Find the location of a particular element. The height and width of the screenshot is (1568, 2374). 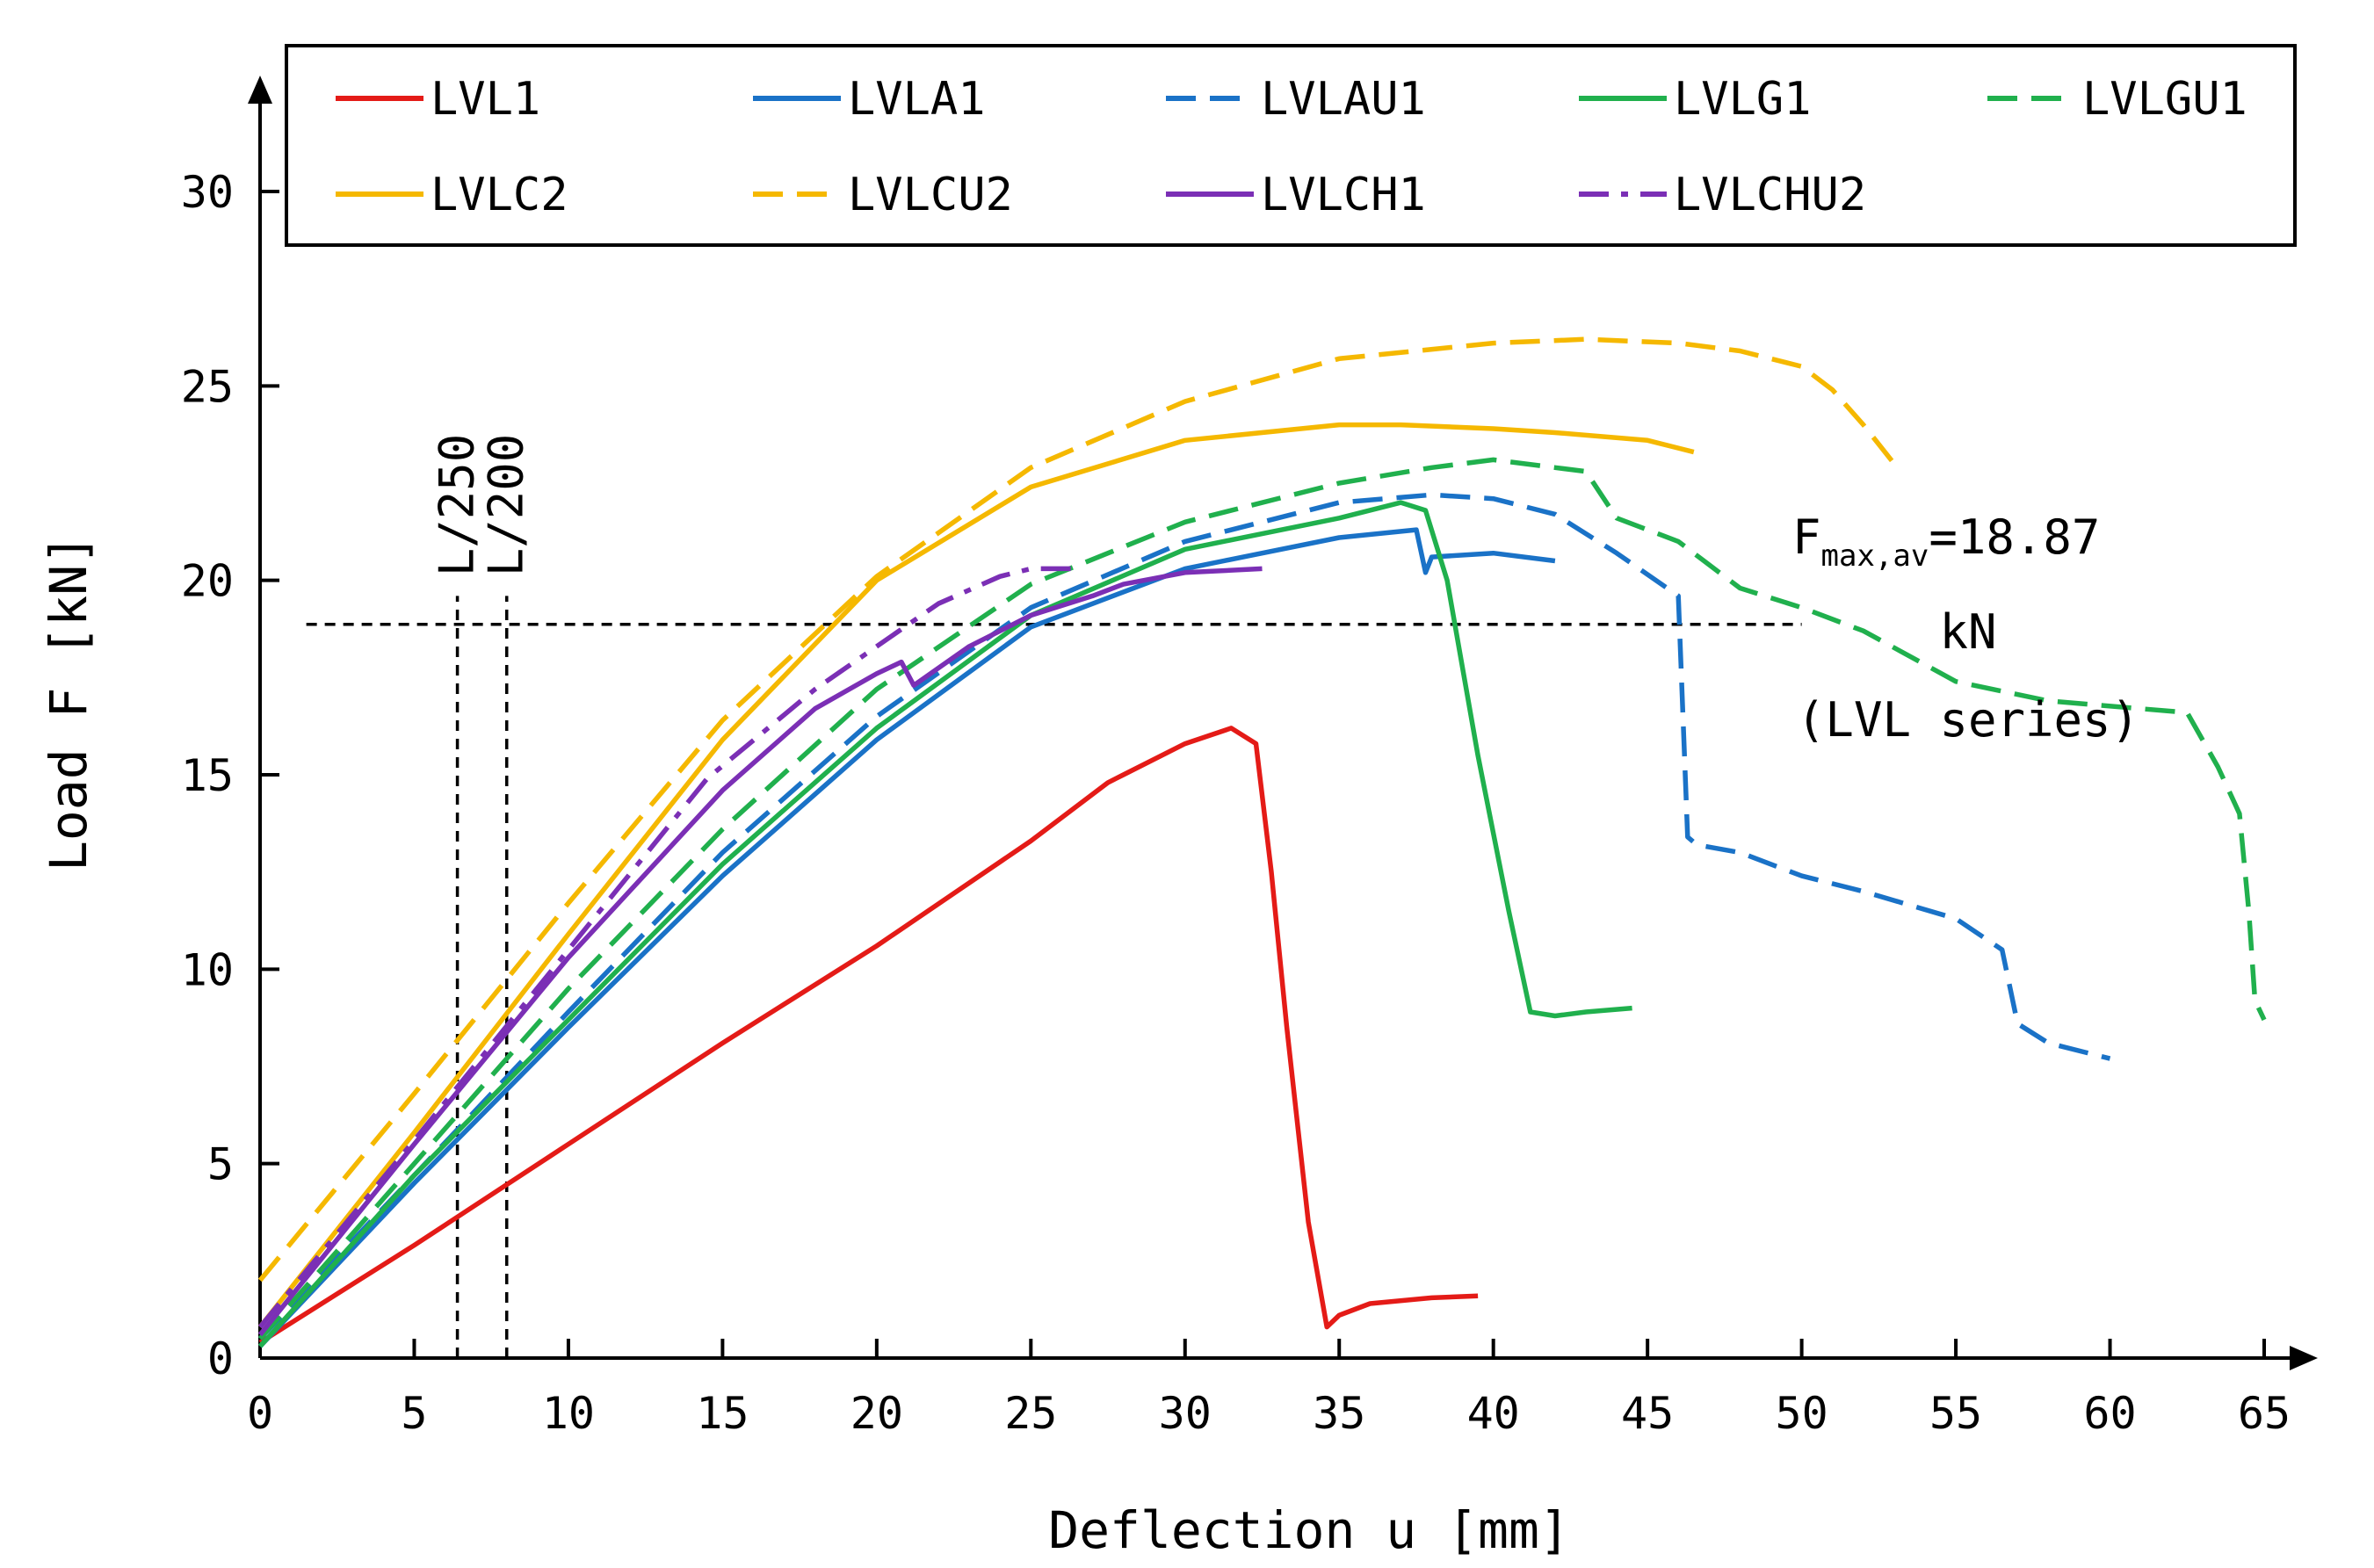

x-tick-label: 35 is located at coordinates (1339, 1413).